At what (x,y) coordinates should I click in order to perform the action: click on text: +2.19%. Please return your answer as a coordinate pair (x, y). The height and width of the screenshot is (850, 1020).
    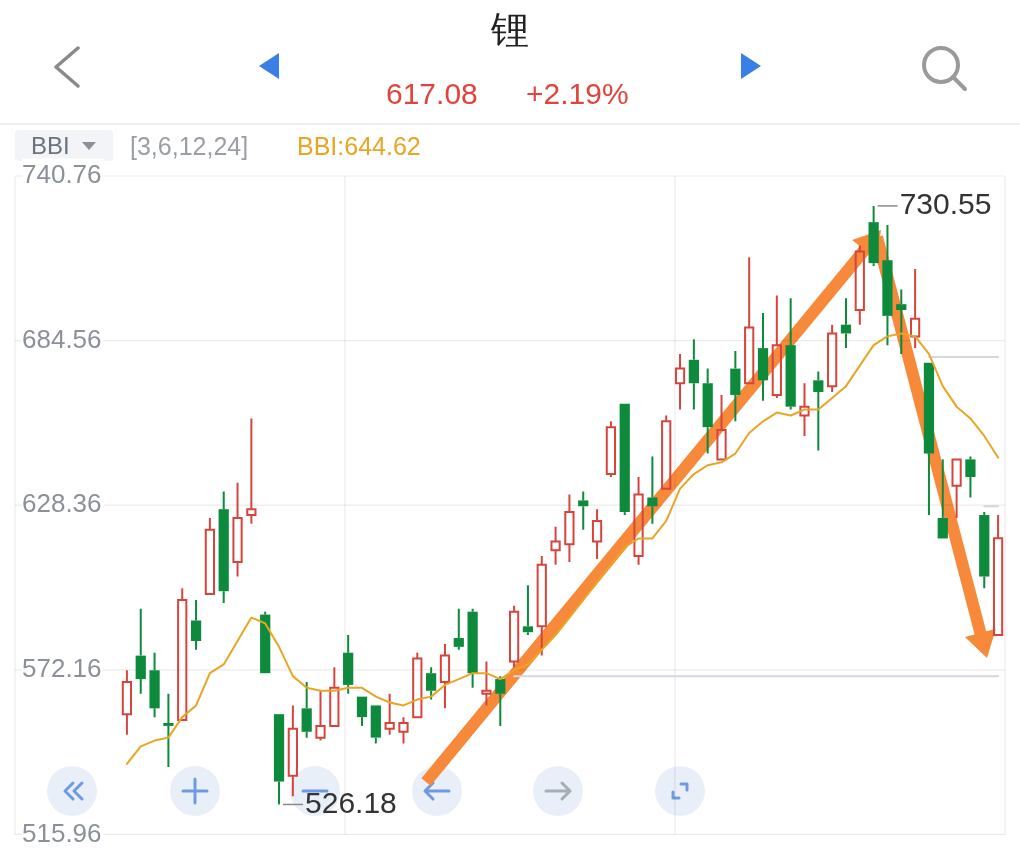
    Looking at the image, I should click on (577, 94).